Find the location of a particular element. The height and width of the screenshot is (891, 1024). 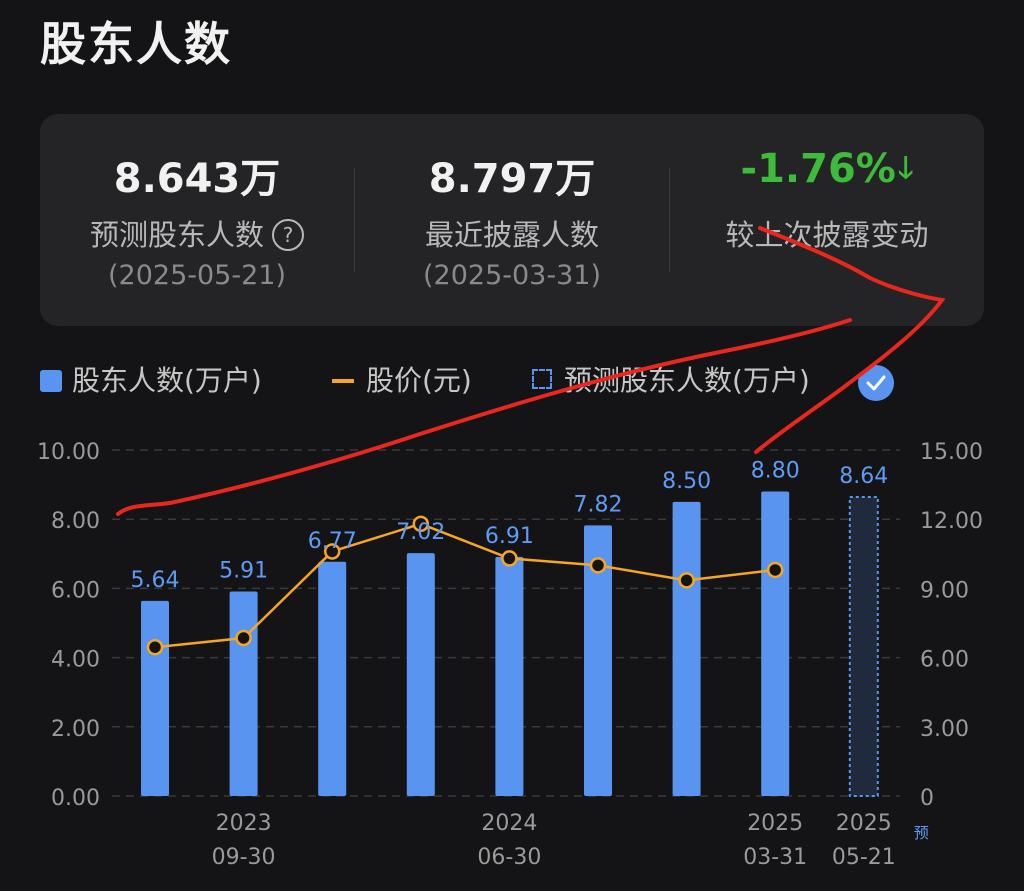

change-label: 较上次披露变动 is located at coordinates (827, 235).